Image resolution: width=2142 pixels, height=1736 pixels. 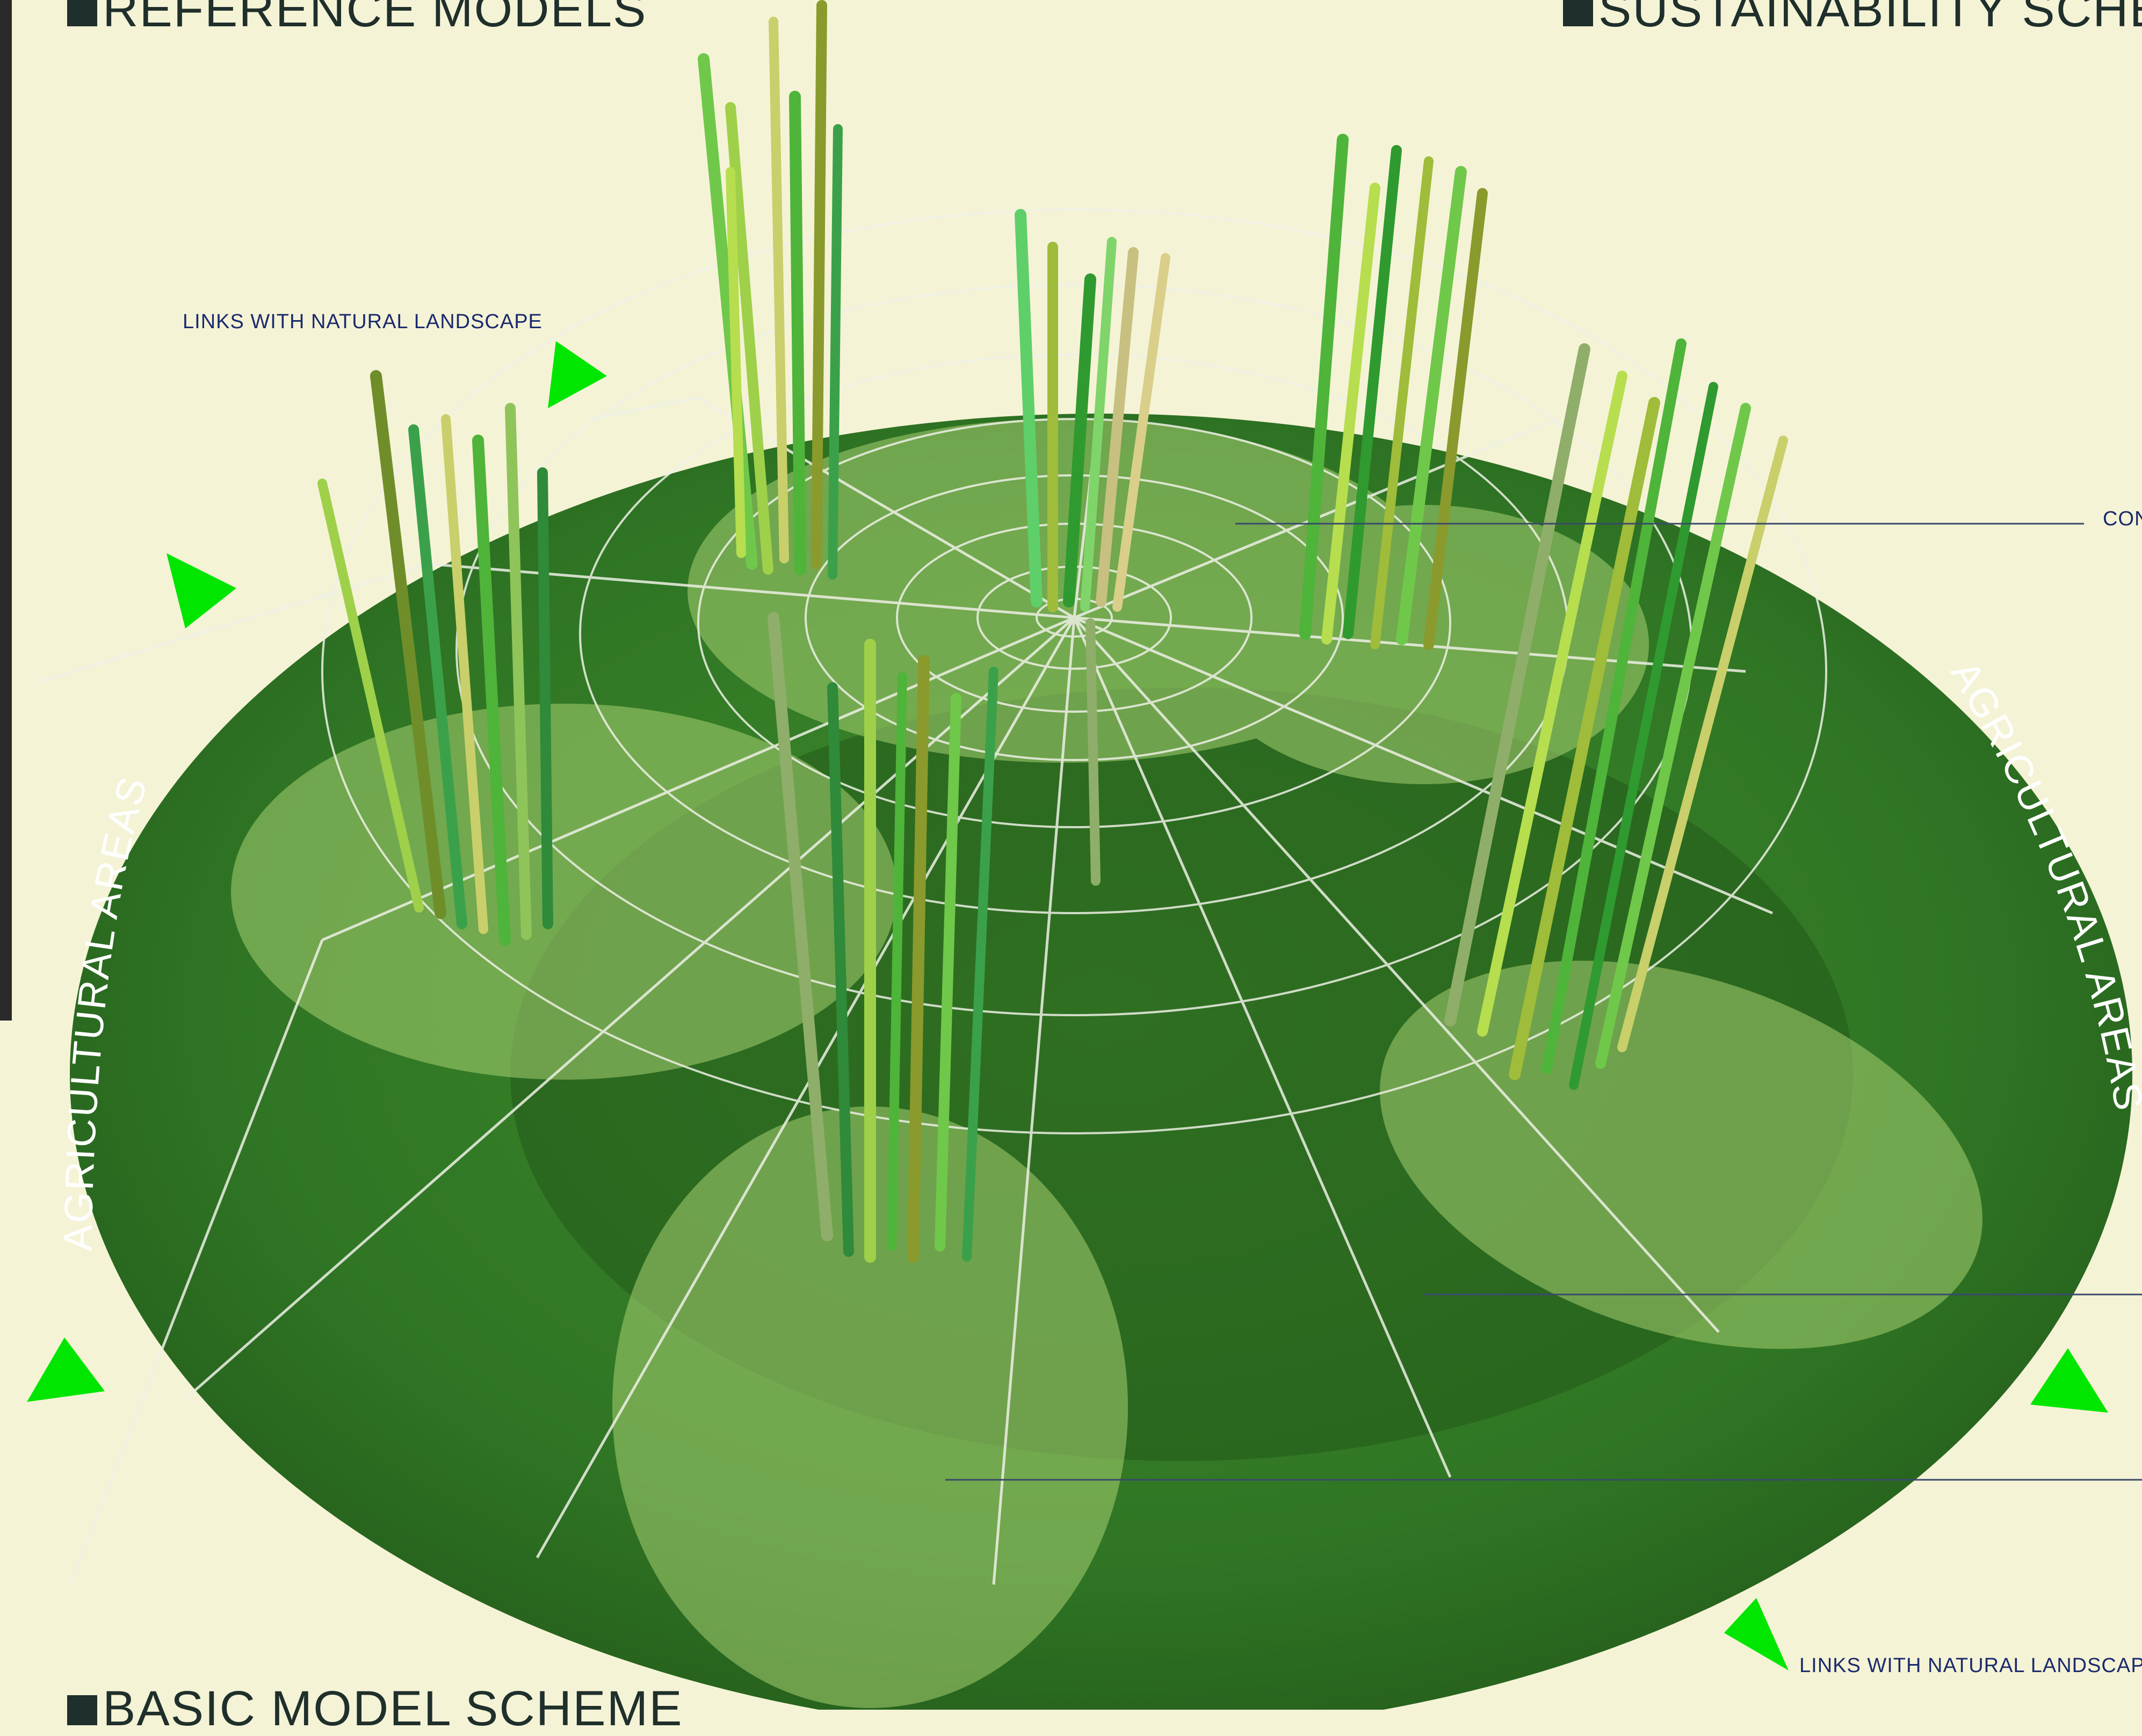 What do you see at coordinates (2122, 519) in the screenshot?
I see `note-callout-con: CON` at bounding box center [2122, 519].